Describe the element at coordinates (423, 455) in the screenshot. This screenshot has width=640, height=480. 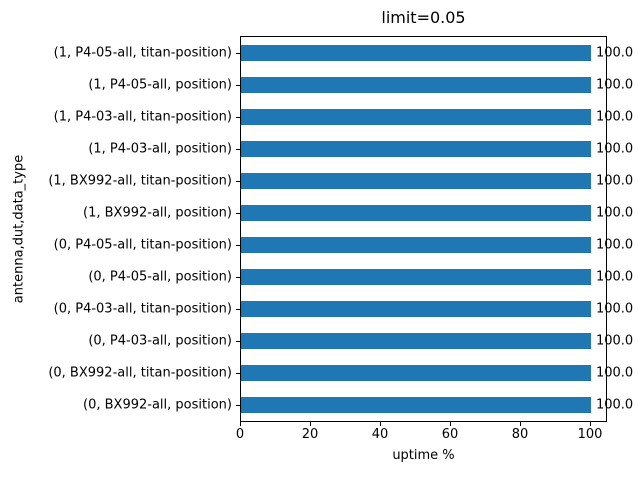
I see `x-axis-label: uptime %` at that location.